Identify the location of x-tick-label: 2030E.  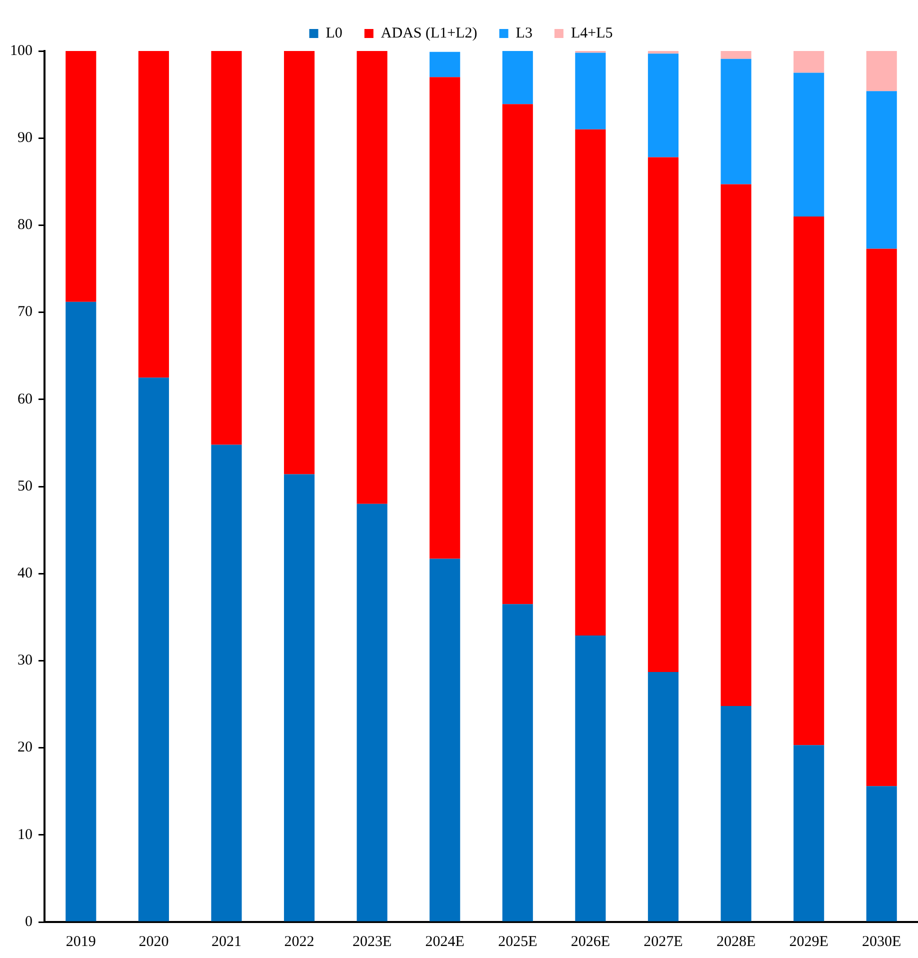
(882, 942).